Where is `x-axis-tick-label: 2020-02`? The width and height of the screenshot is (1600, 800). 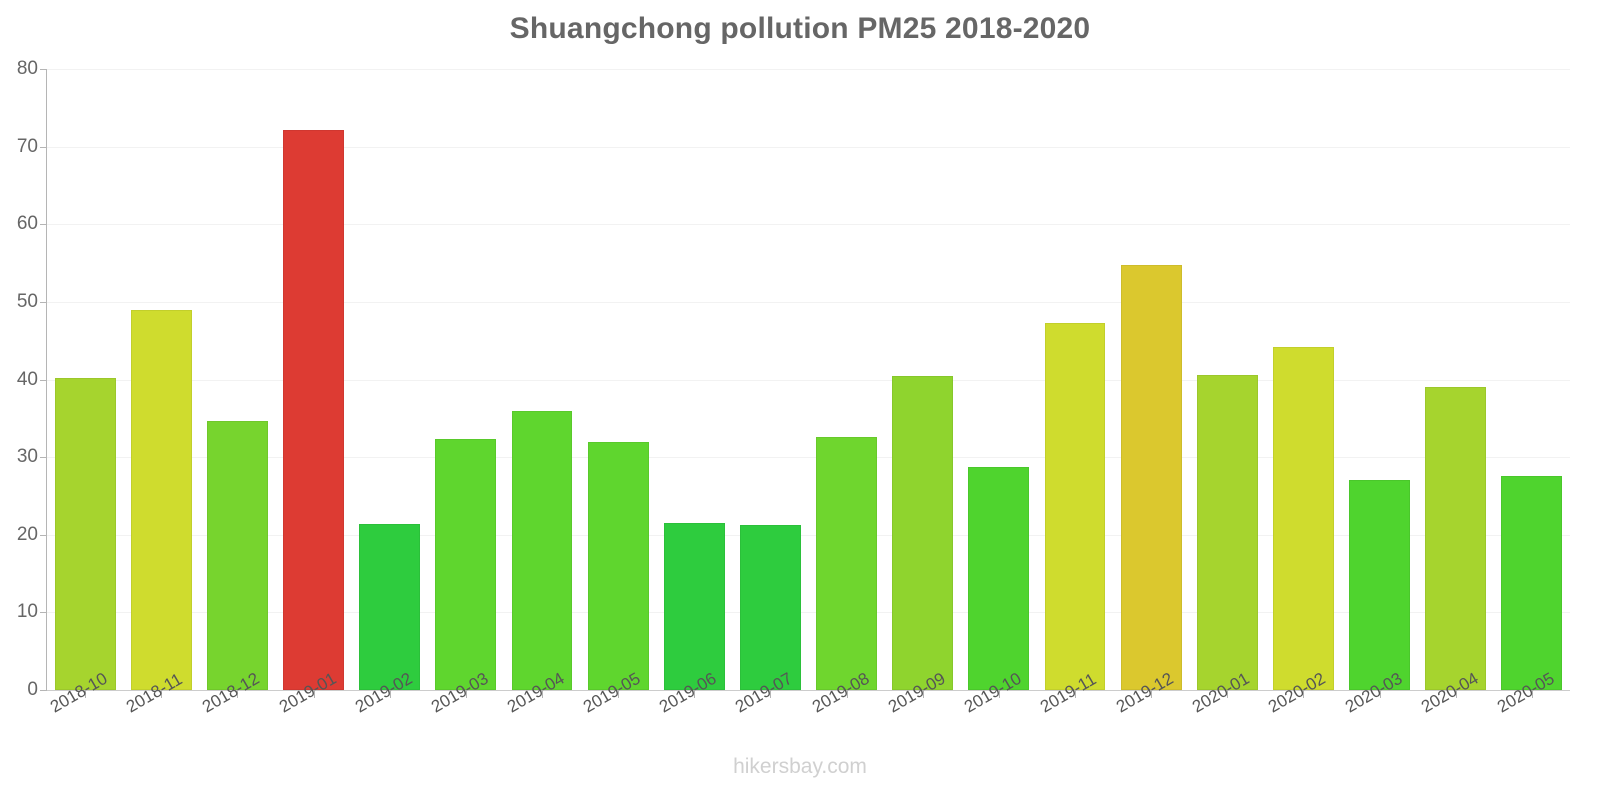
x-axis-tick-label: 2020-02 is located at coordinates (1297, 692).